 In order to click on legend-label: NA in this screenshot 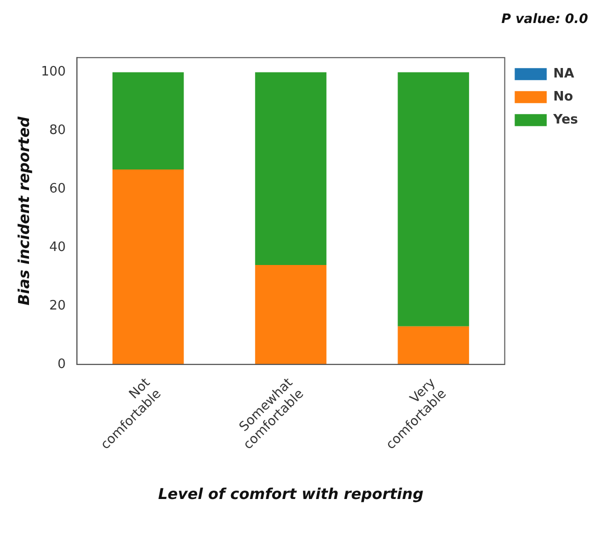, I will do `click(563, 74)`.